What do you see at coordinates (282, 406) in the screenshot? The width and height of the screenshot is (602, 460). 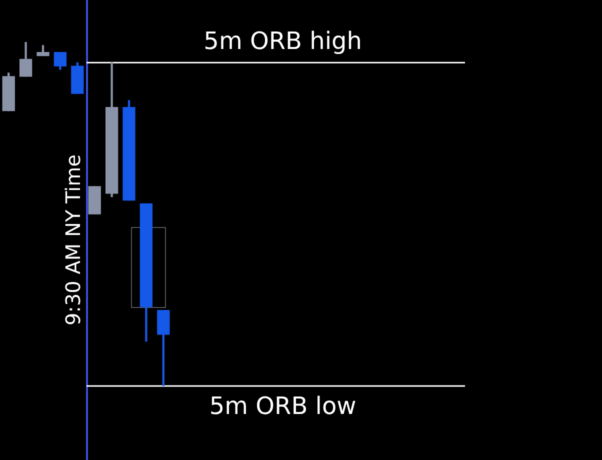 I see `ref-line-label: 5m ORB low` at bounding box center [282, 406].